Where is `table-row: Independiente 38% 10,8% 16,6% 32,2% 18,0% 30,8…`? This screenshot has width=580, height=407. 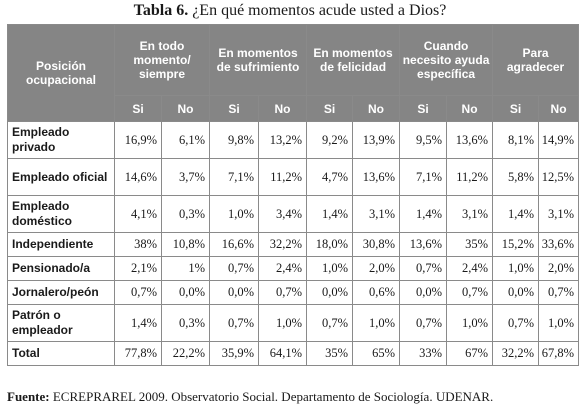
table-row: Independiente 38% 10,8% 16,6% 32,2% 18,0% 30,8… is located at coordinates (293, 244).